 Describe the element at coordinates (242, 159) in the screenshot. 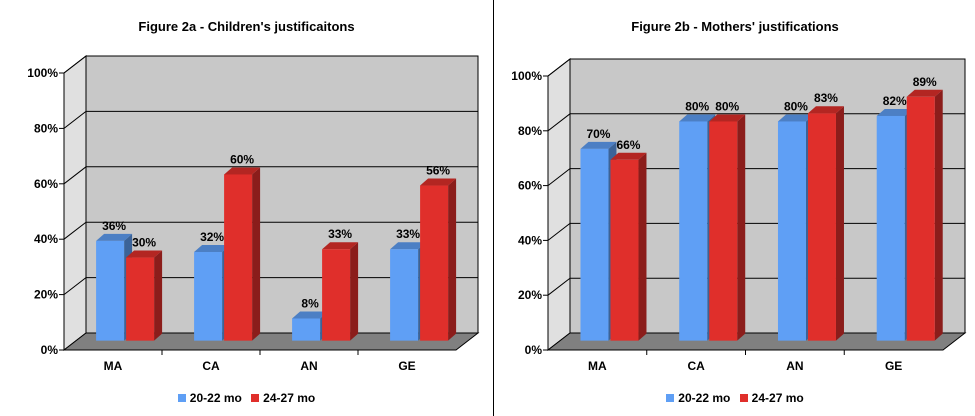

I see `data-label: 60%` at that location.